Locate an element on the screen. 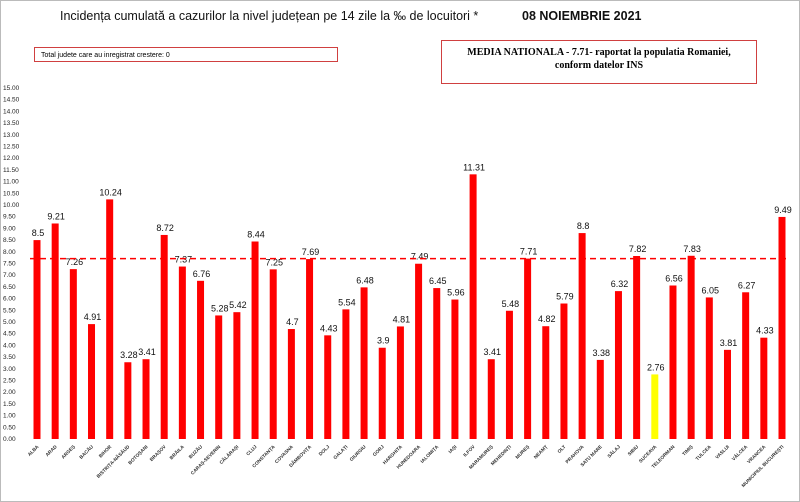 Image resolution: width=800 pixels, height=502 pixels. data-label: 6.27 is located at coordinates (747, 285).